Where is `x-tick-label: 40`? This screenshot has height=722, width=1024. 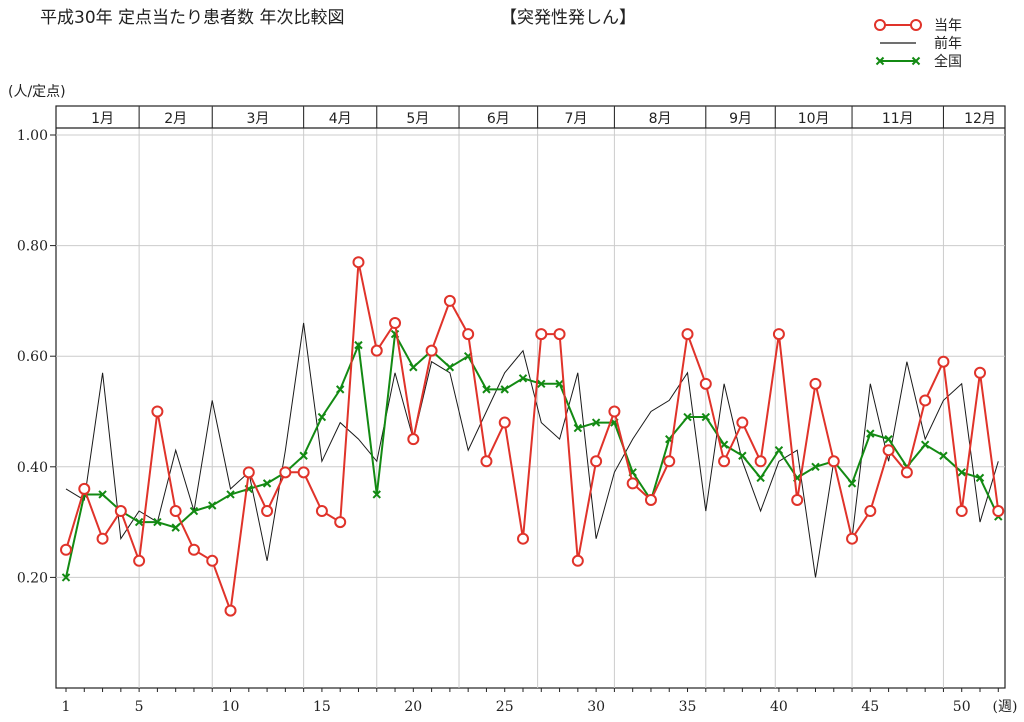
x-tick-label: 40 is located at coordinates (779, 707).